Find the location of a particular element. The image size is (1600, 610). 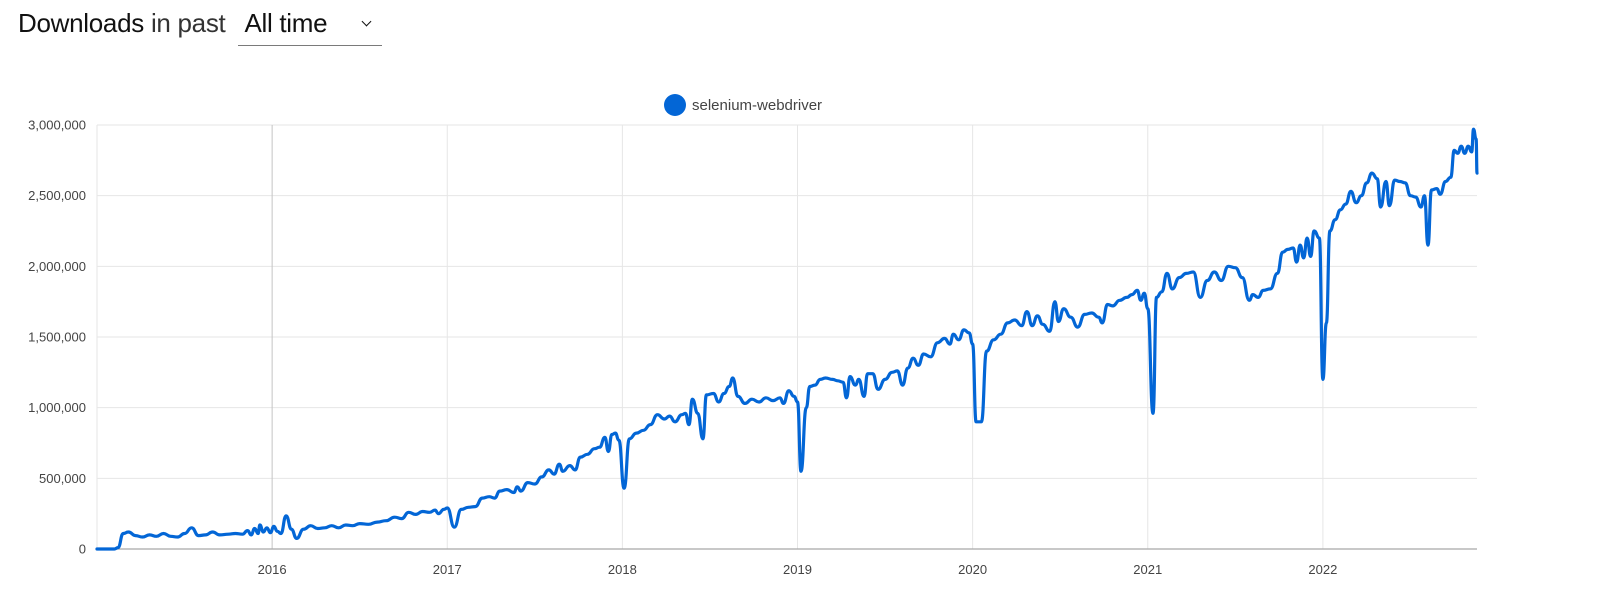

x-tick-label: 2019 is located at coordinates (797, 569).